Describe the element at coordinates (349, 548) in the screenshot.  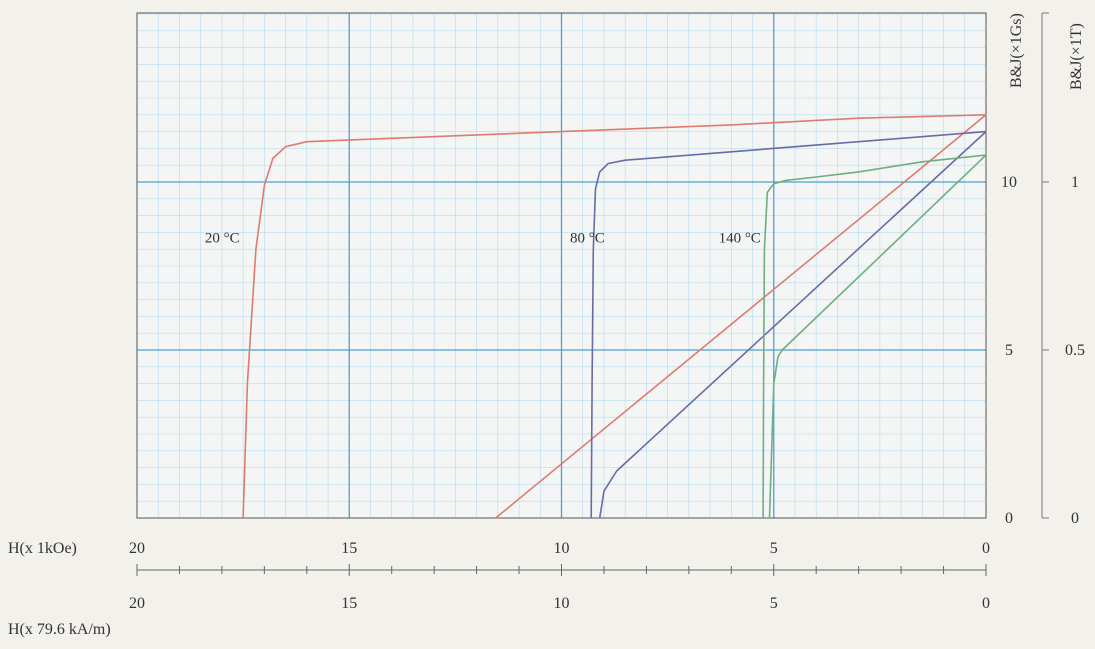
I see `x-tick-label-koe: 15` at that location.